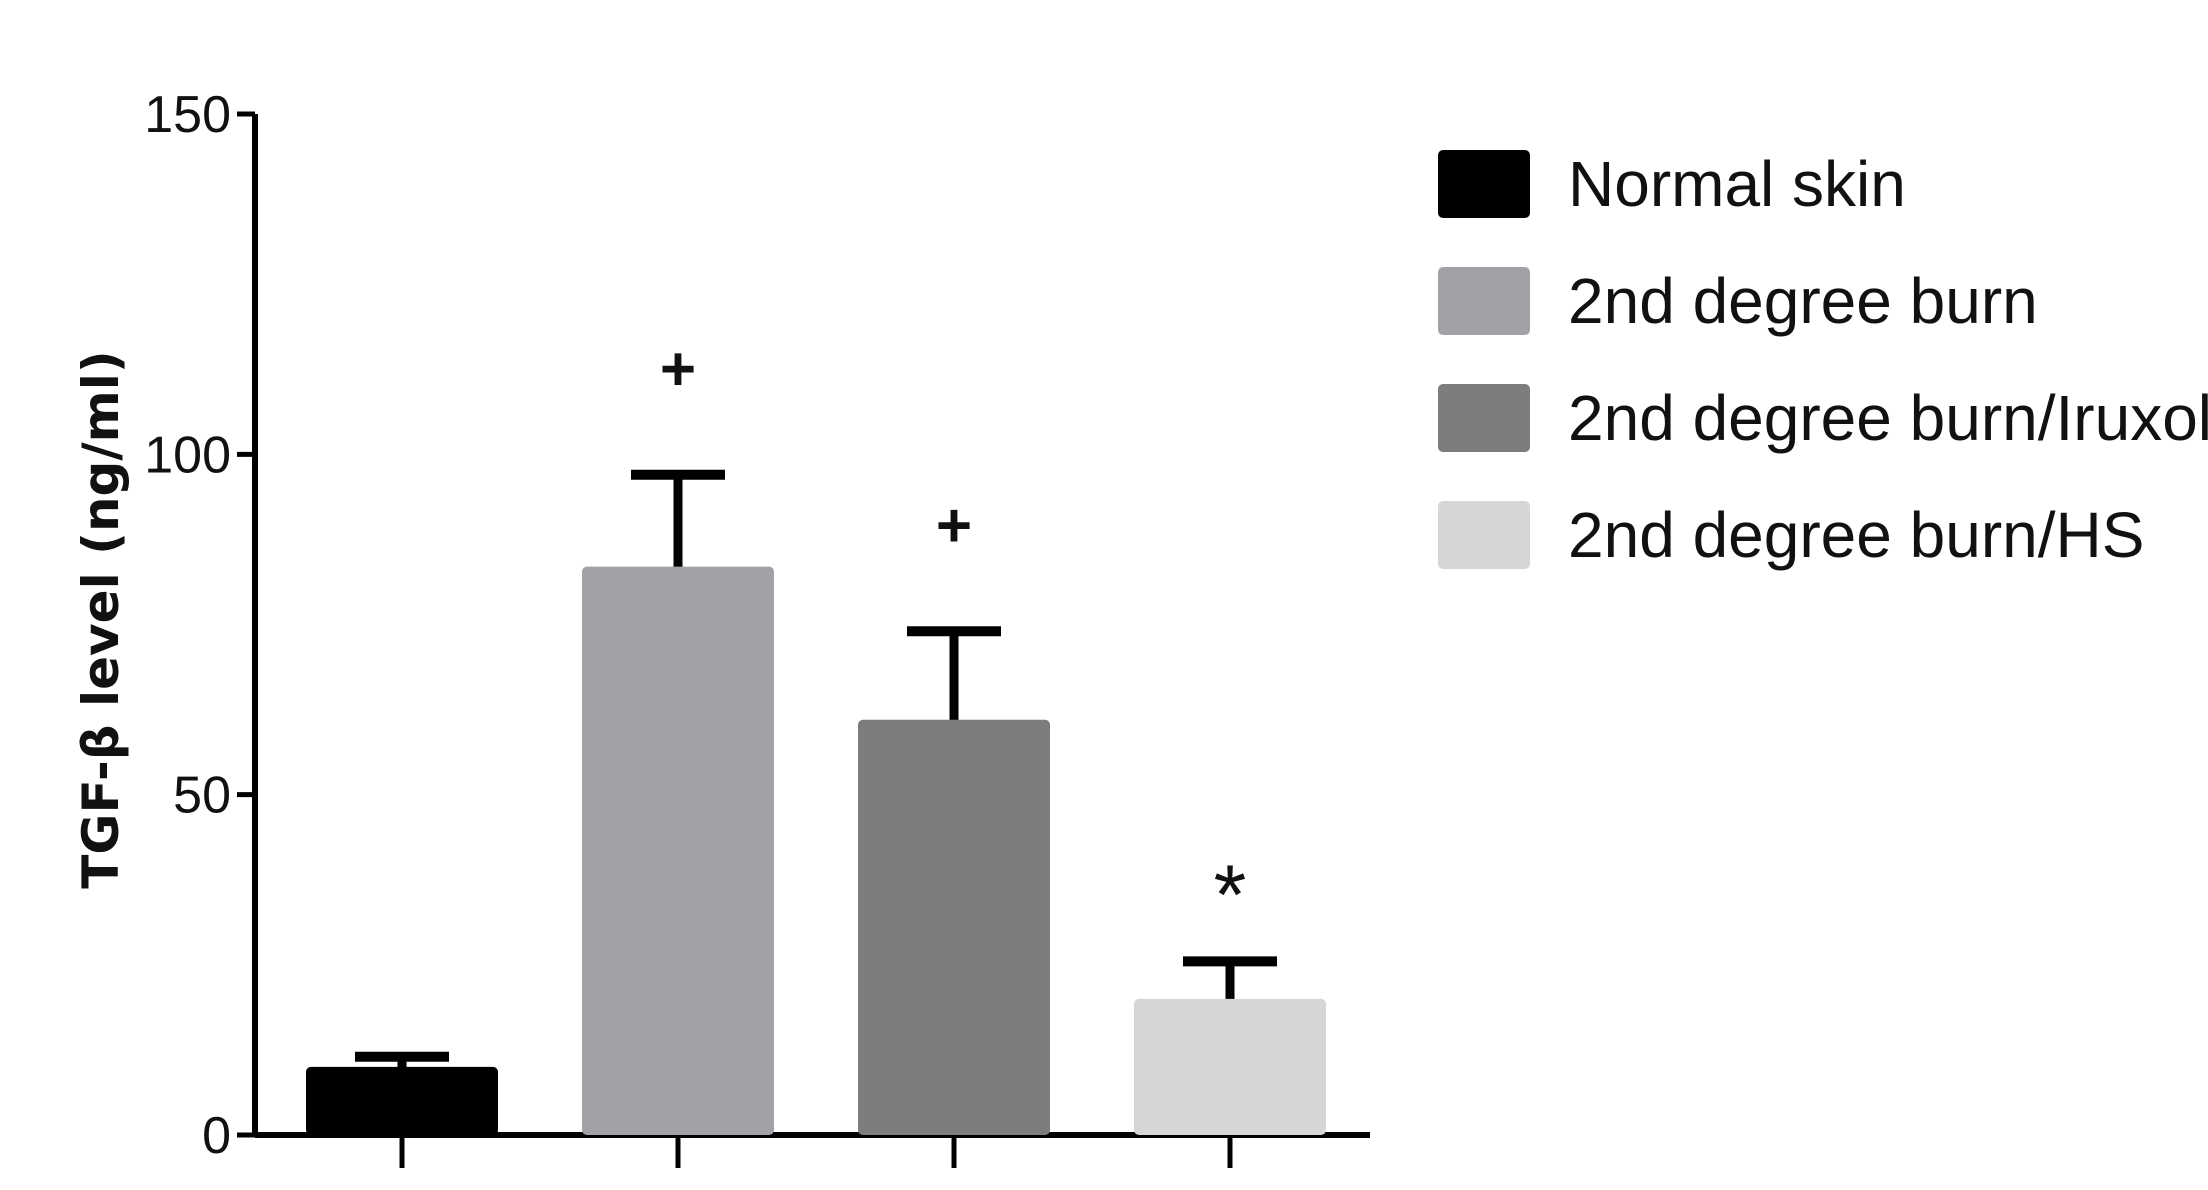  I want to click on y-tick-label: 50, so click(202, 796).